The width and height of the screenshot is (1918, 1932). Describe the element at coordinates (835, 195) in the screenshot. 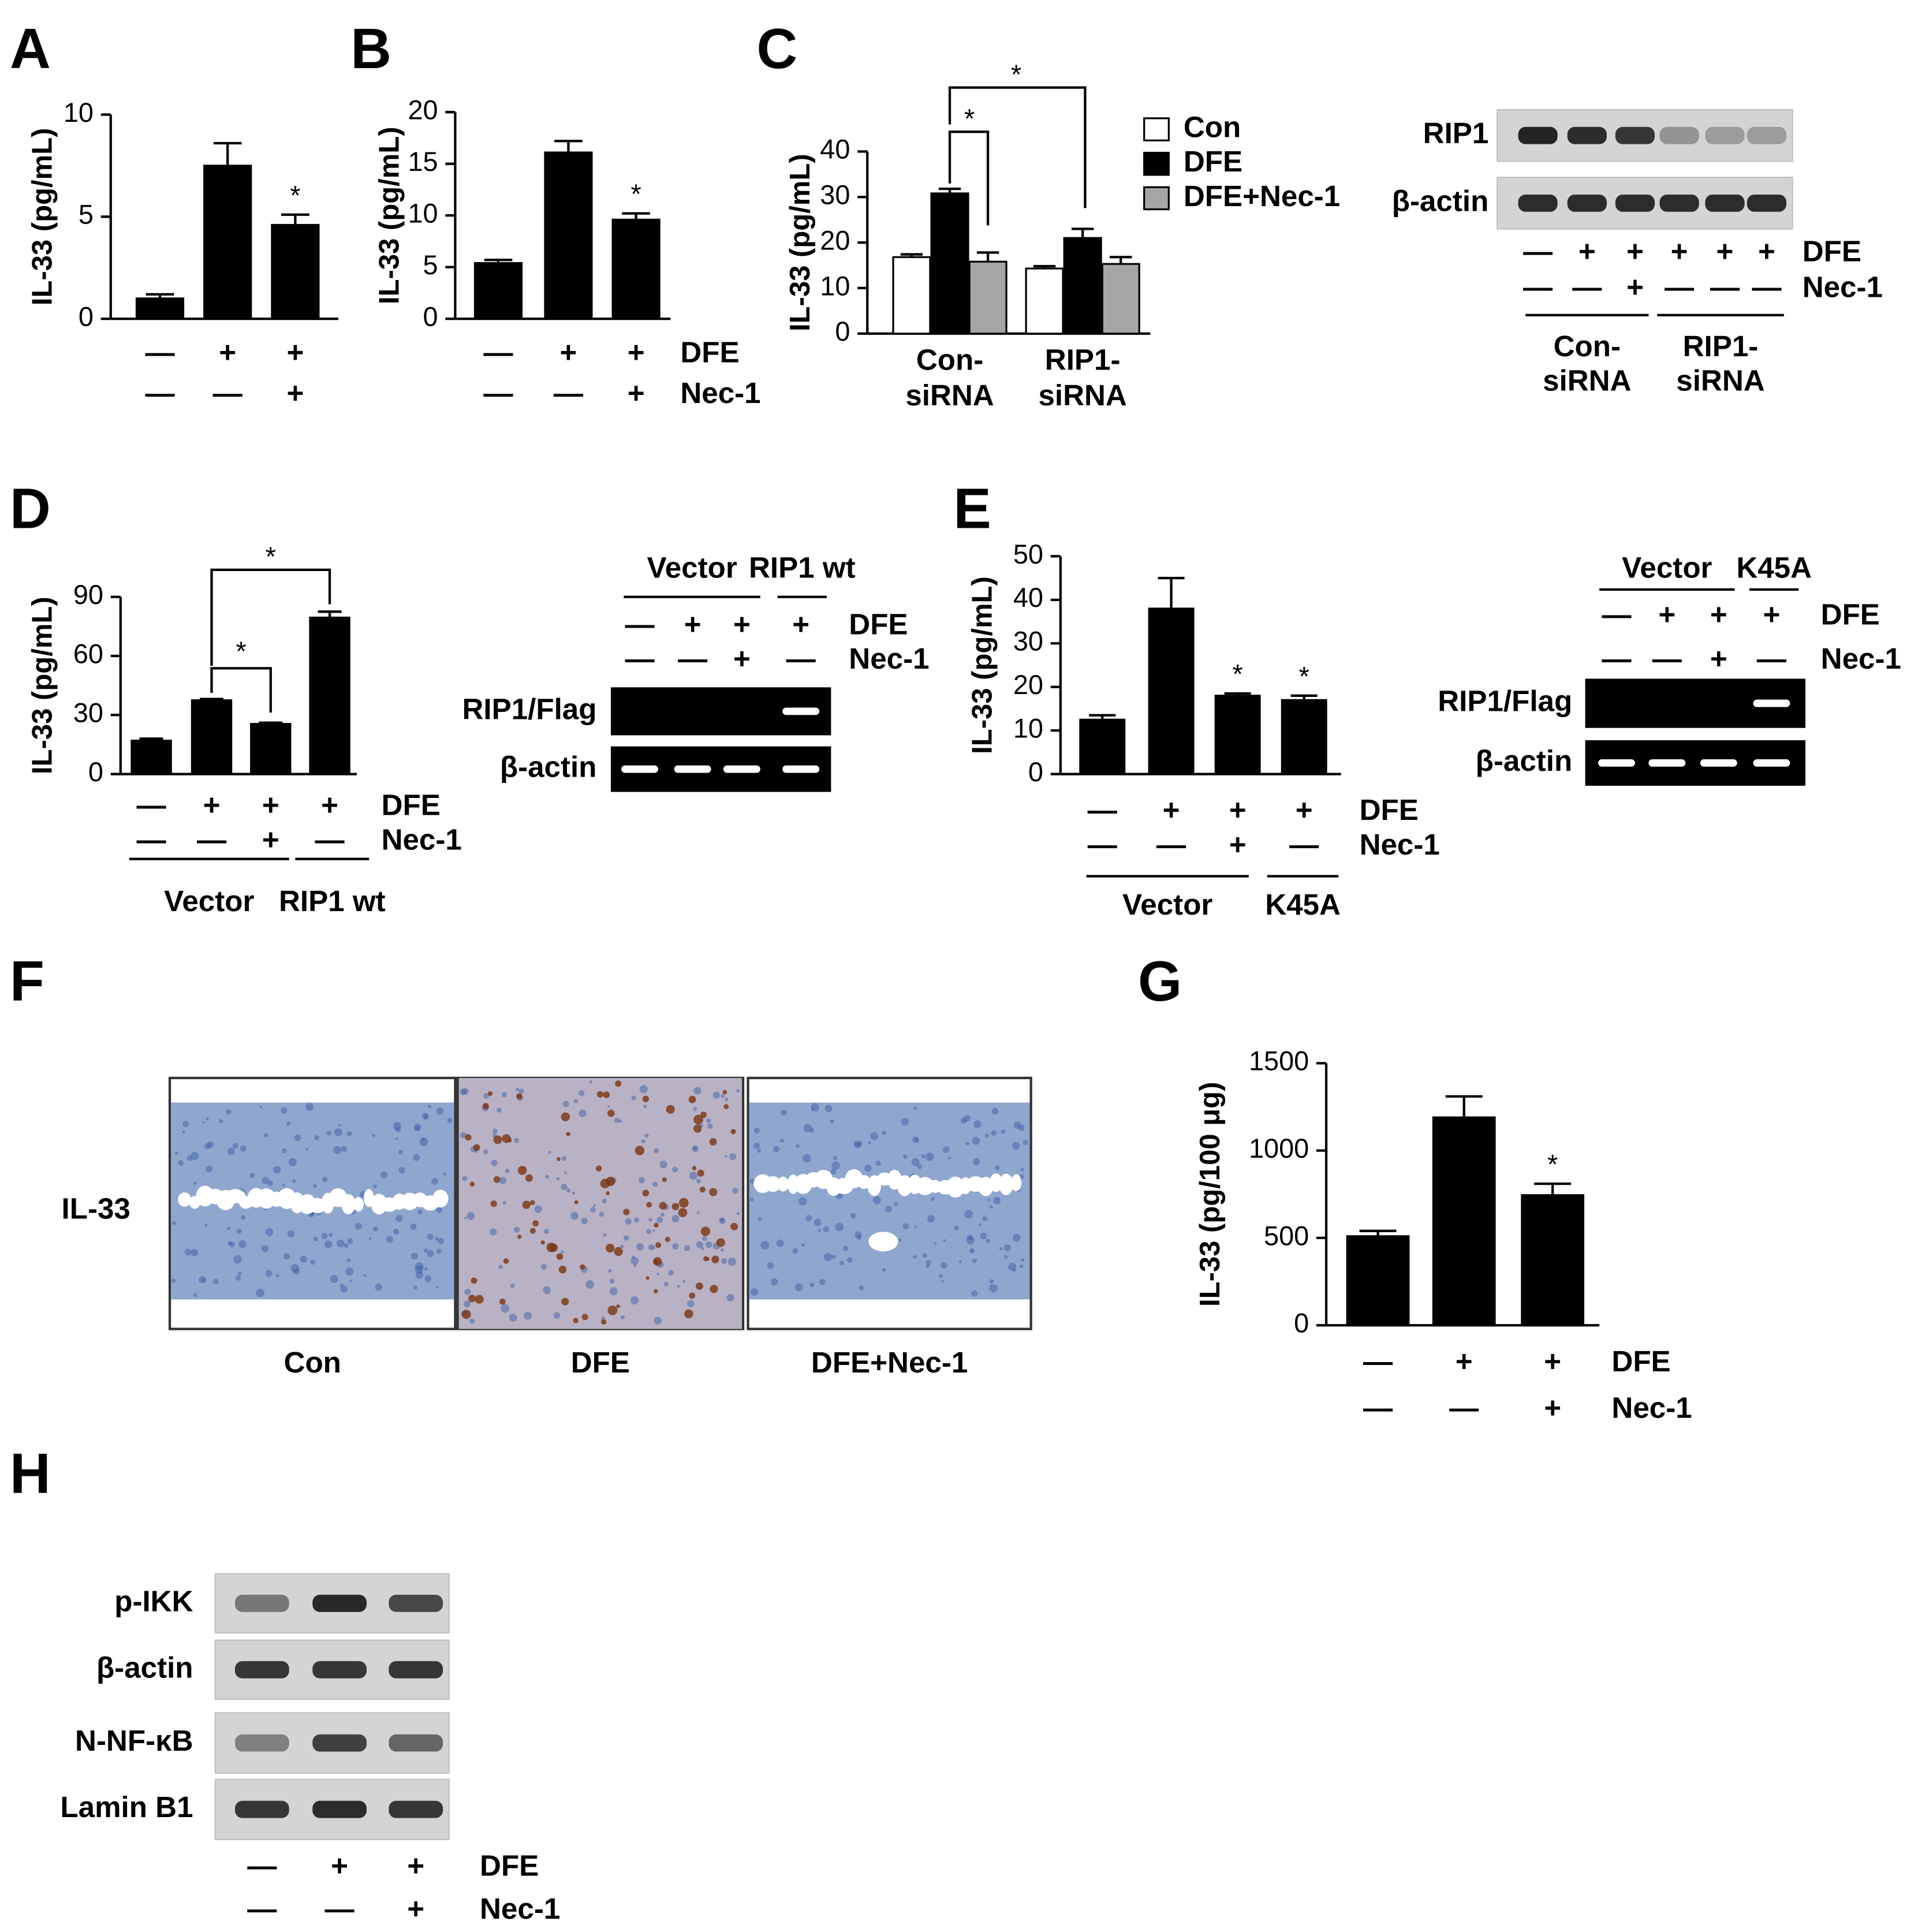

I see `y-tick-label: 30` at that location.